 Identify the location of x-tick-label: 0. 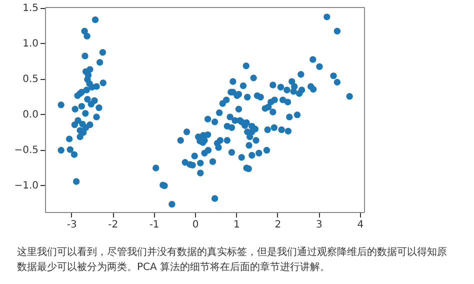
(195, 225).